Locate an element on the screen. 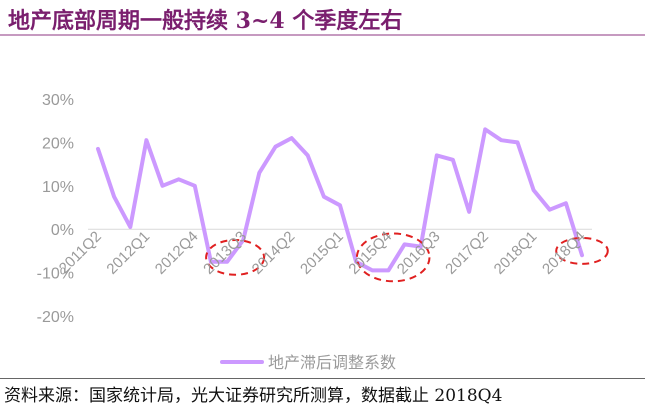 This screenshot has width=645, height=410. source-divider is located at coordinates (322, 378).